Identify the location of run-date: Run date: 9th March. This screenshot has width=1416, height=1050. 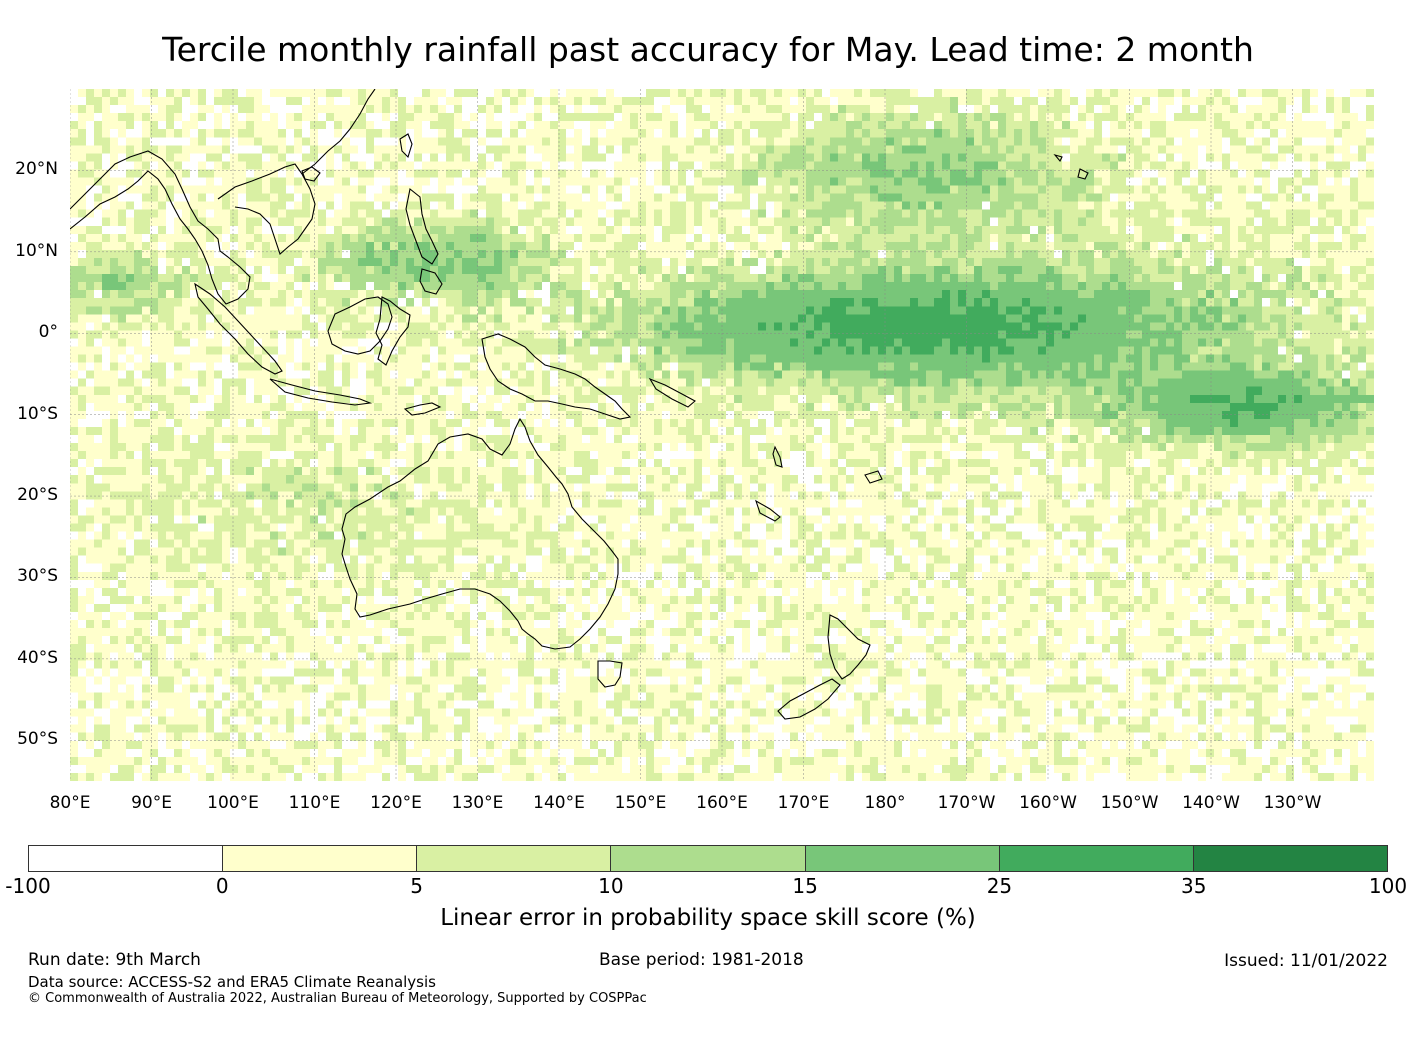
(114, 960).